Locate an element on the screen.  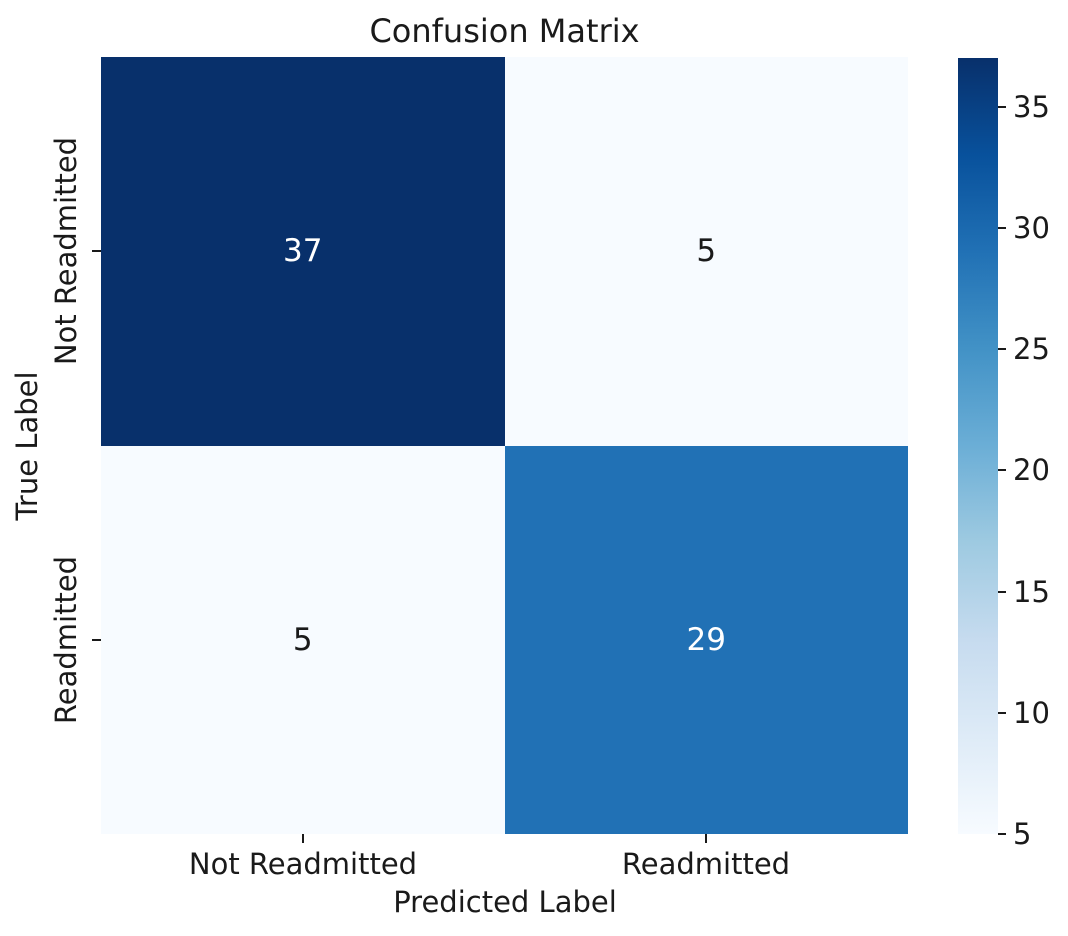
cell-value: 37 is located at coordinates (303, 251).